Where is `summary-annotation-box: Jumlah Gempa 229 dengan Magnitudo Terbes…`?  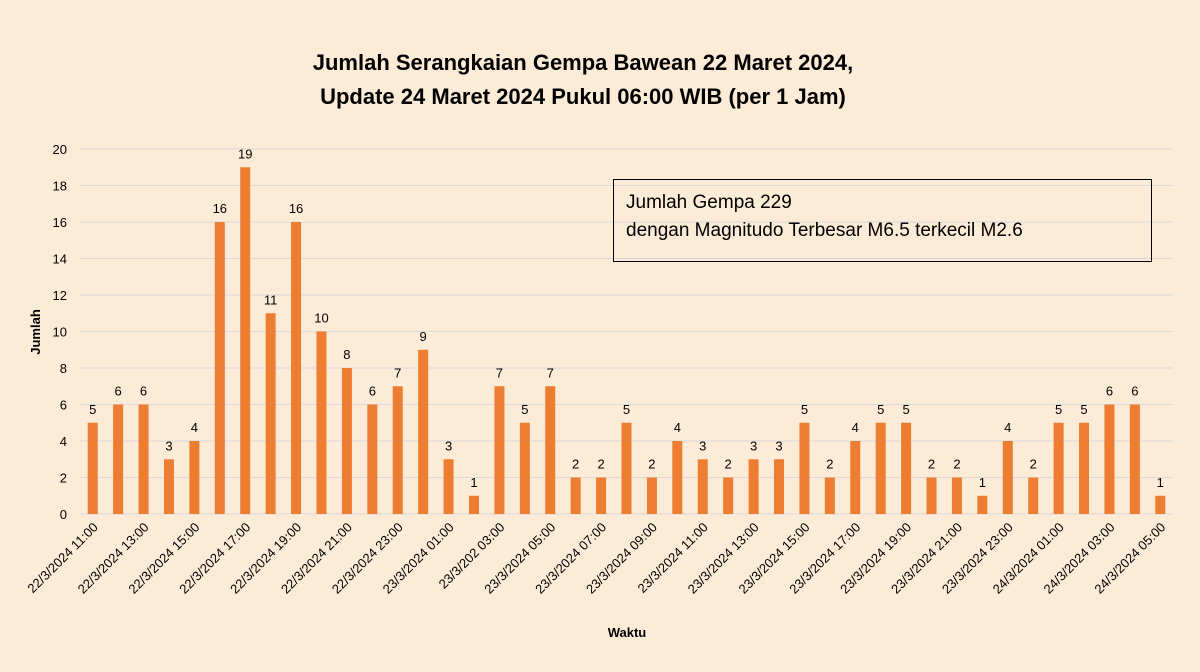
summary-annotation-box: Jumlah Gempa 229 dengan Magnitudo Terbes… is located at coordinates (882, 220).